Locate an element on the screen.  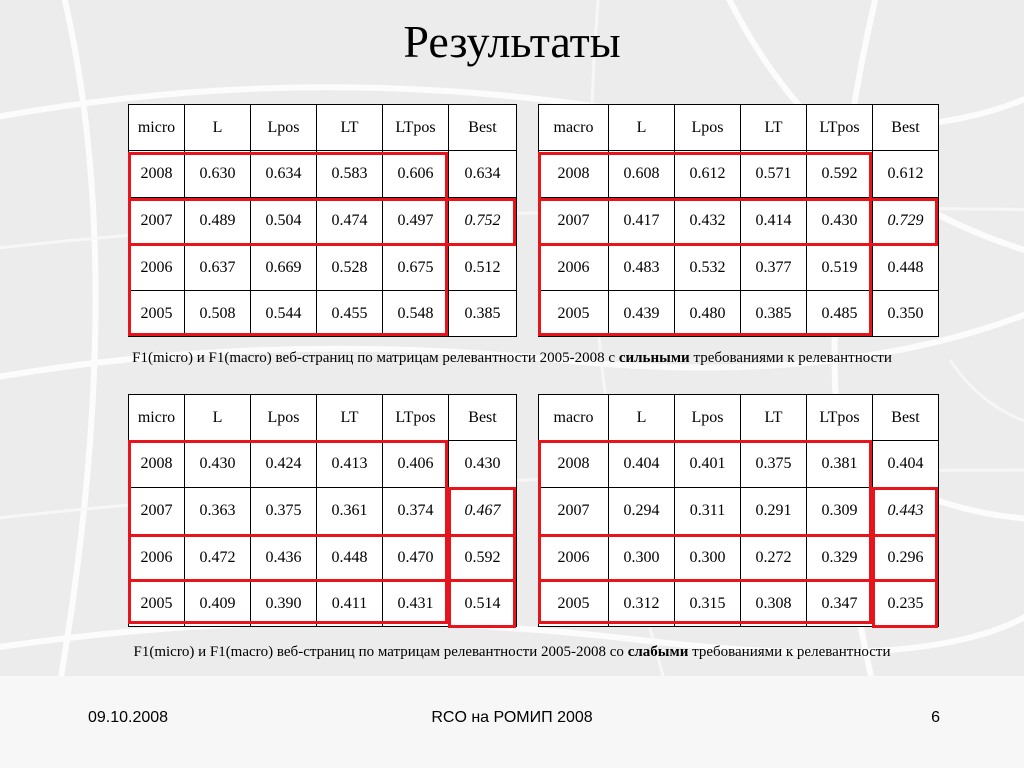
table-header-row: micro L Lpos LT LTpos Best is located at coordinates (322, 127).